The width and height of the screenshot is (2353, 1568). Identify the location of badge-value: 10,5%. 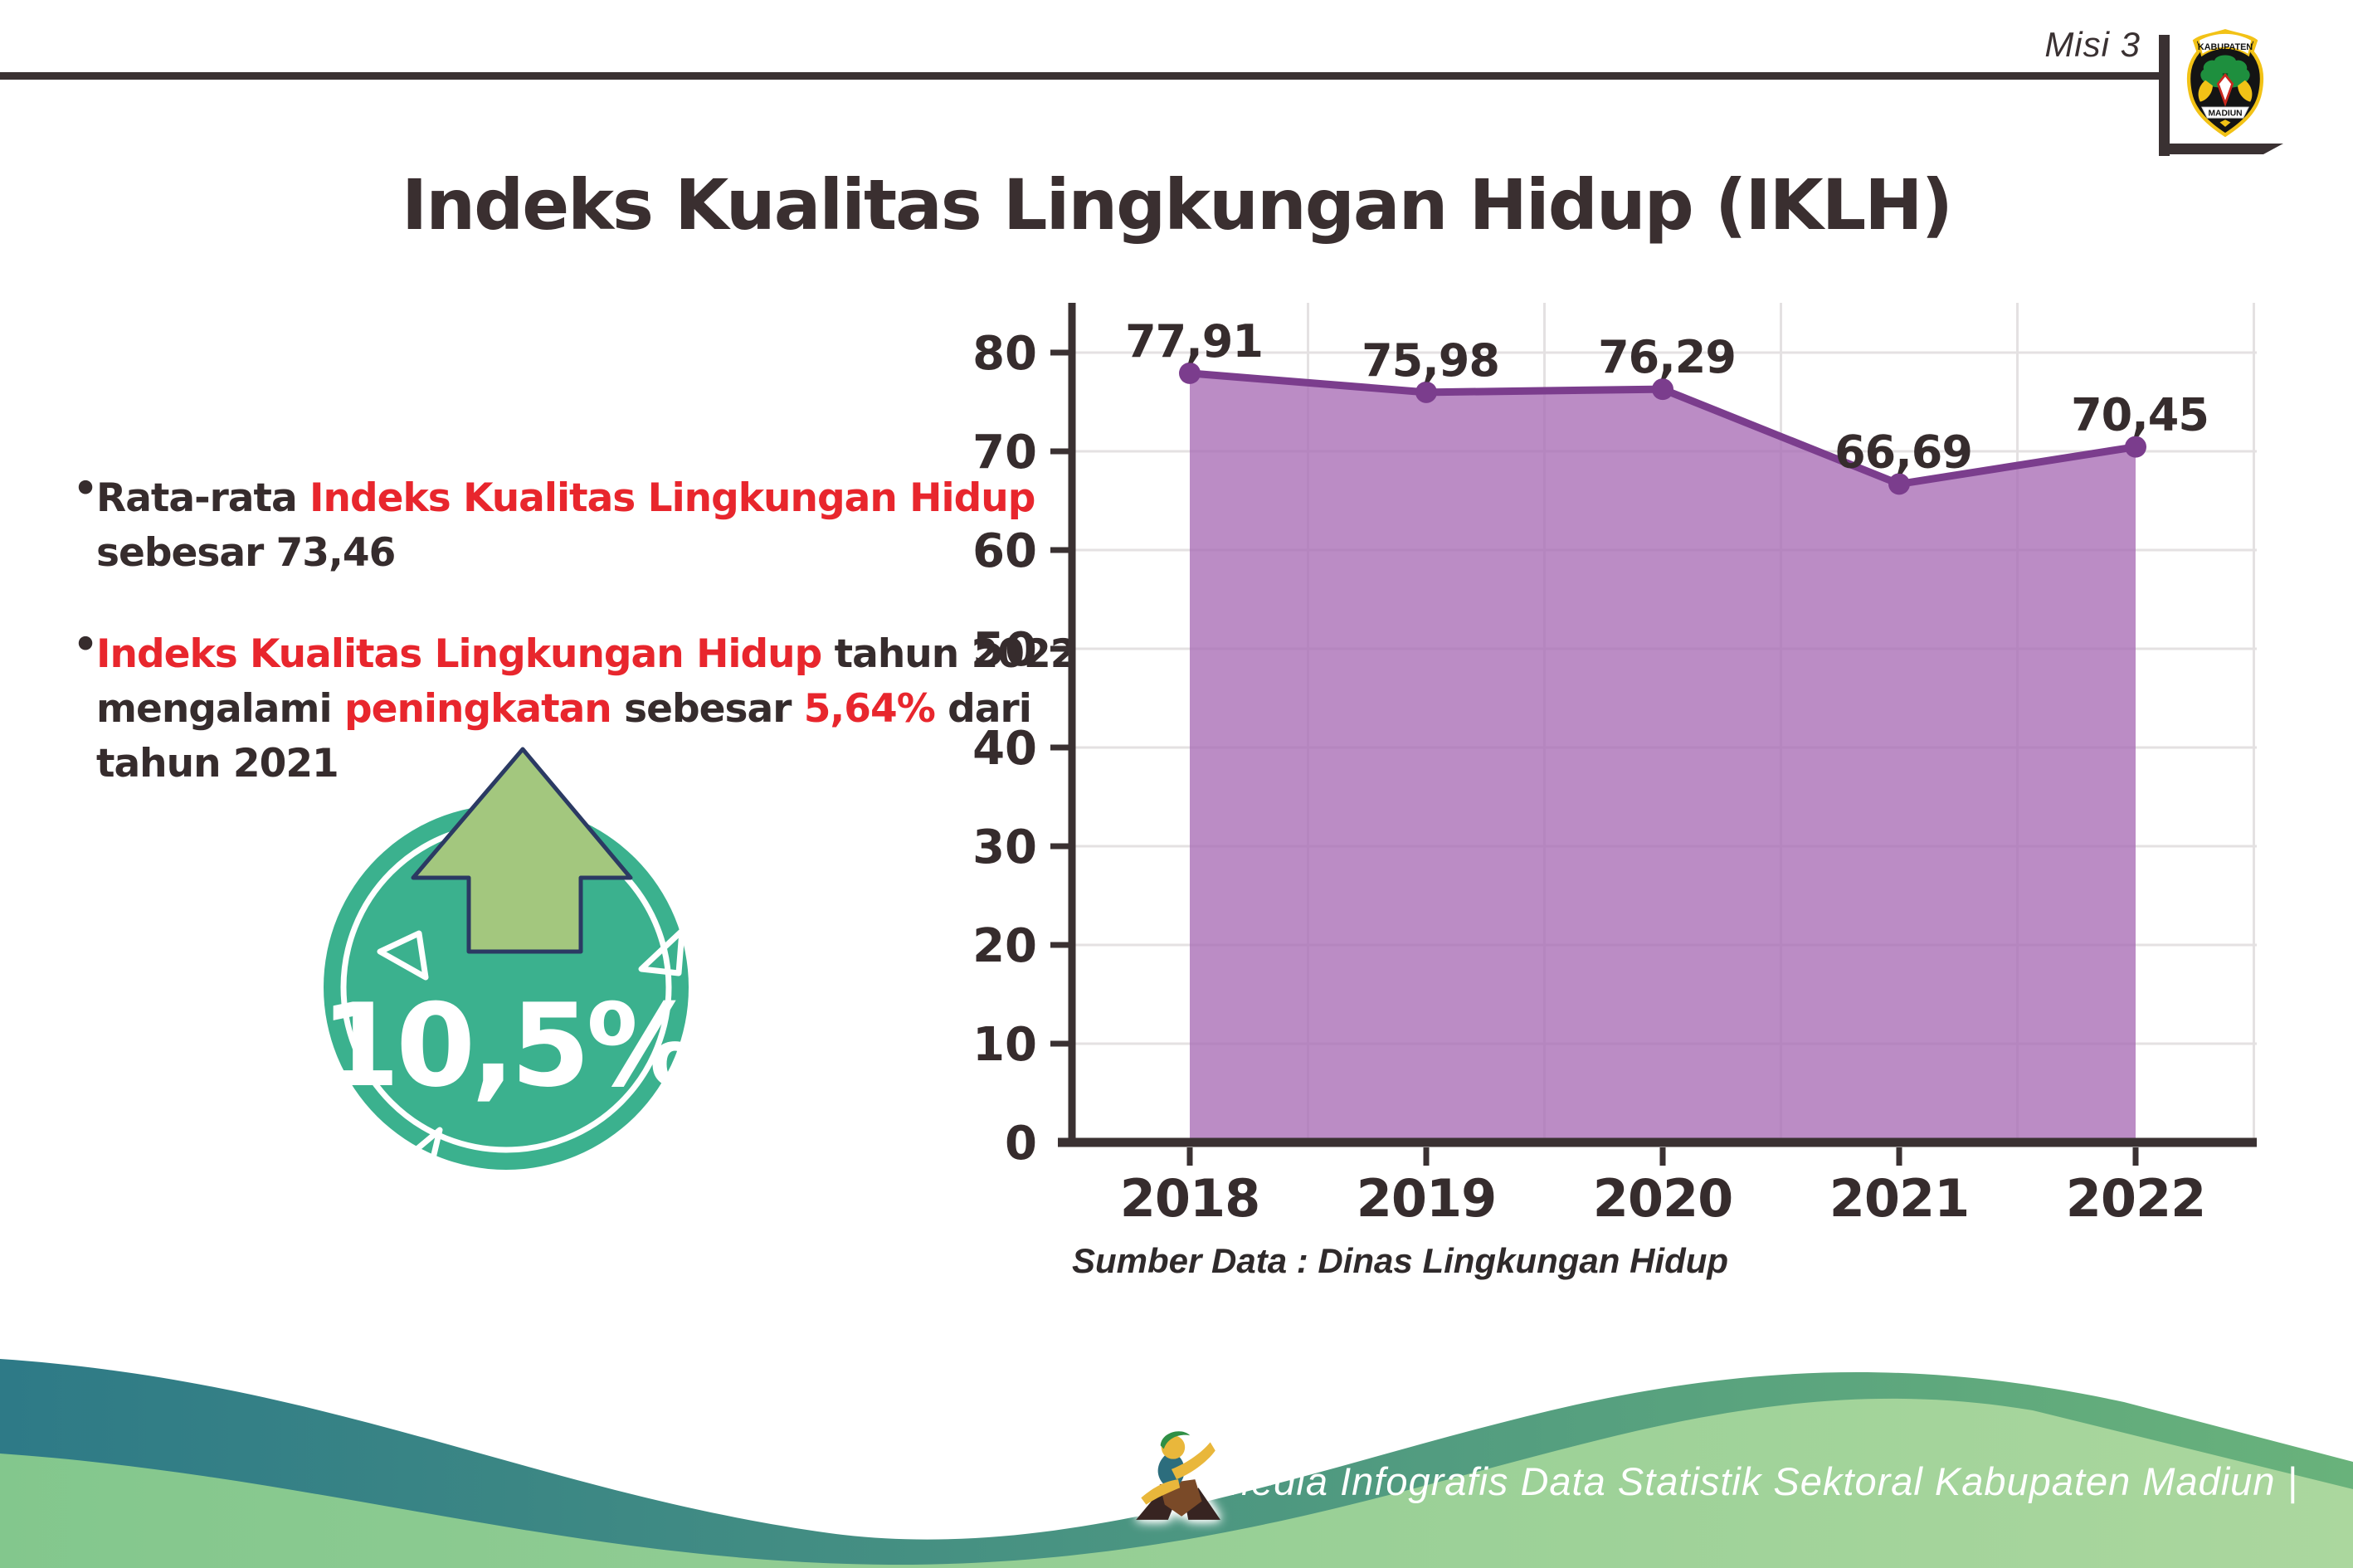
(508, 1046).